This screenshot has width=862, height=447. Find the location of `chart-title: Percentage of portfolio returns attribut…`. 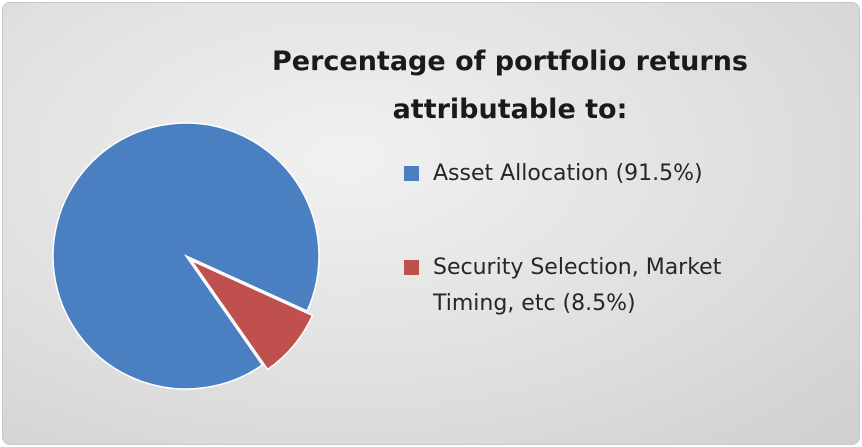

chart-title: Percentage of portfolio returns attribut… is located at coordinates (510, 85).